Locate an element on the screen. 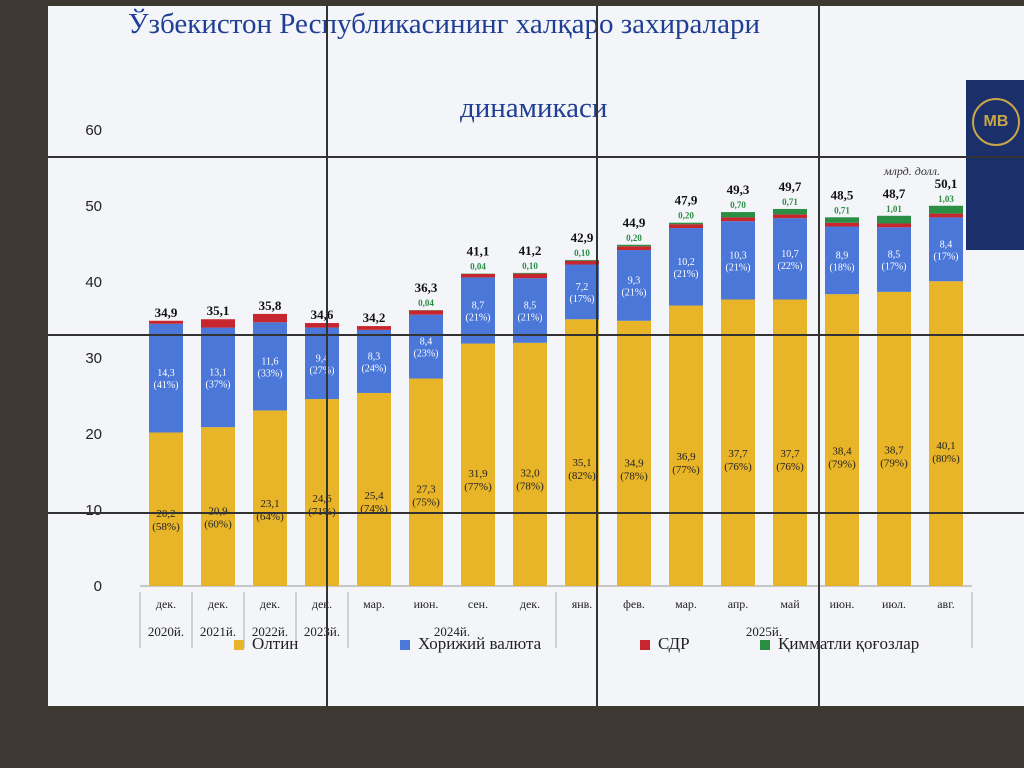 The height and width of the screenshot is (768, 1024). x-tick-label: июл. is located at coordinates (894, 604).